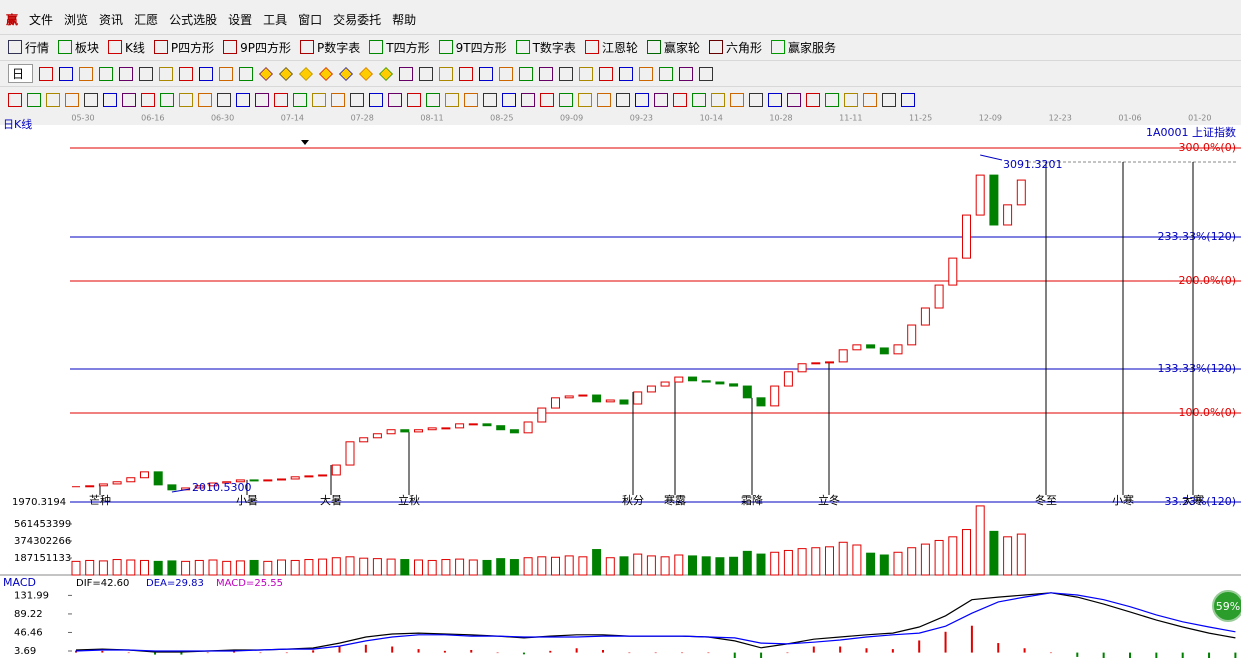 This screenshot has width=1241, height=658. Describe the element at coordinates (545, 47) in the screenshot. I see `toolbar-button: T数字表` at that location.